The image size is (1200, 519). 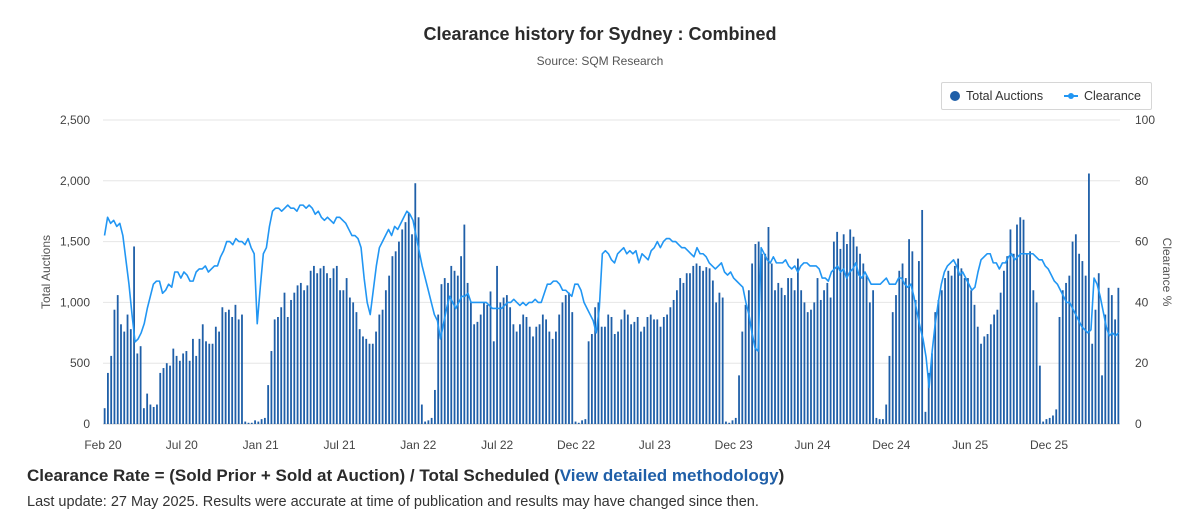 I want to click on x-tick-label: Dec 23, so click(x=734, y=445).